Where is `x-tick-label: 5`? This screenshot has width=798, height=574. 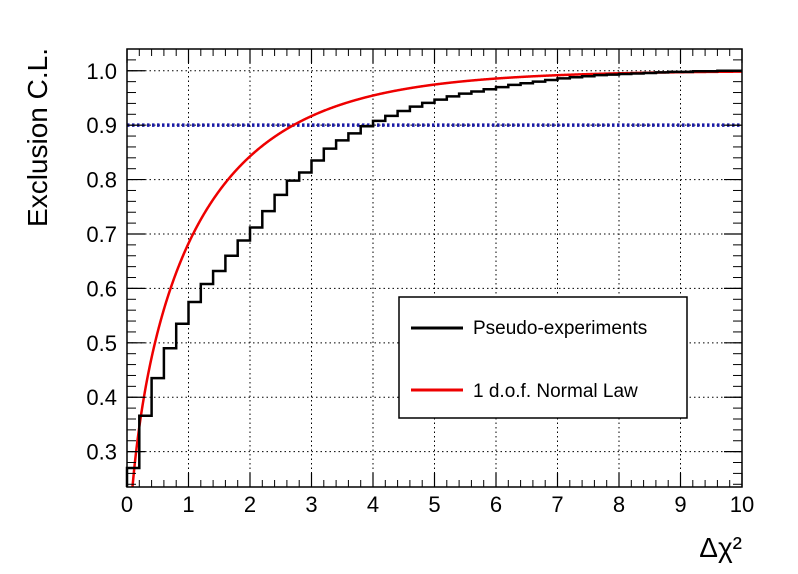
x-tick-label: 5 is located at coordinates (434, 504).